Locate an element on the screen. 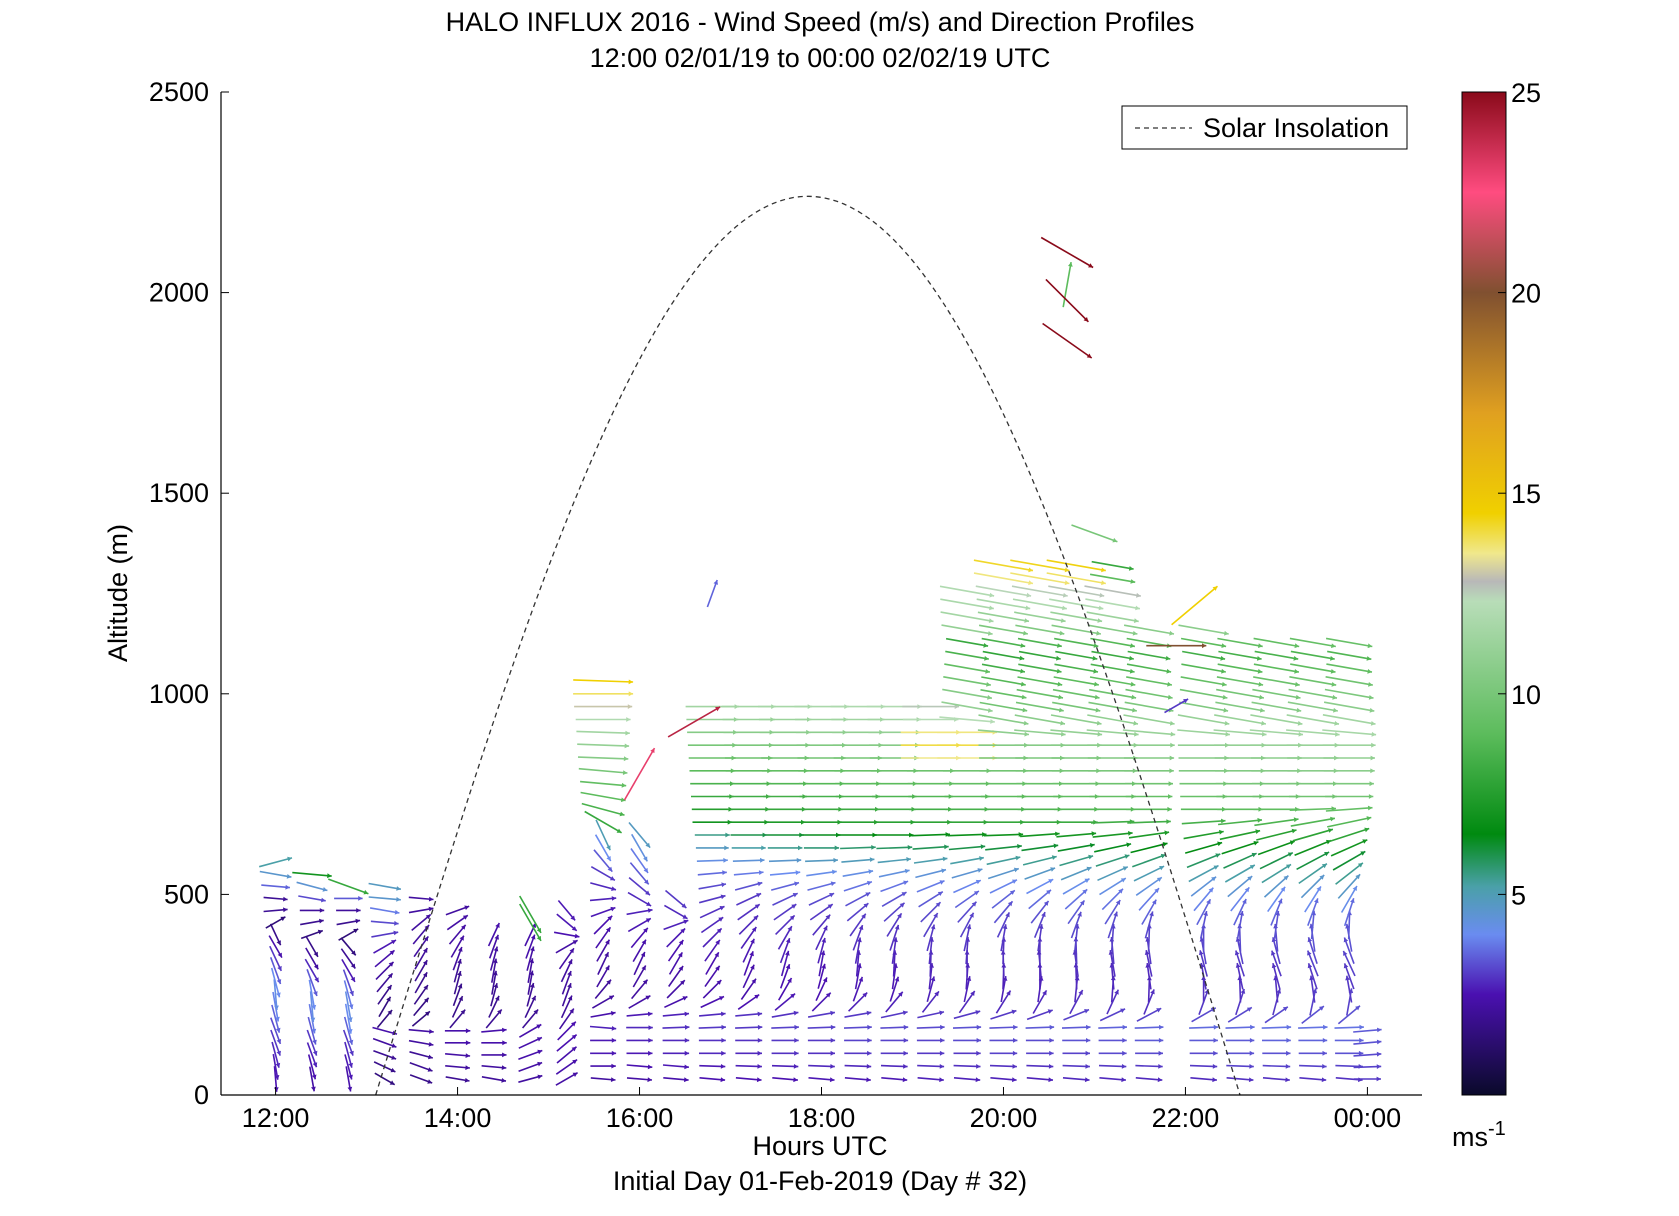 This screenshot has width=1679, height=1216. x-tick-label: 18:00 is located at coordinates (822, 1118).